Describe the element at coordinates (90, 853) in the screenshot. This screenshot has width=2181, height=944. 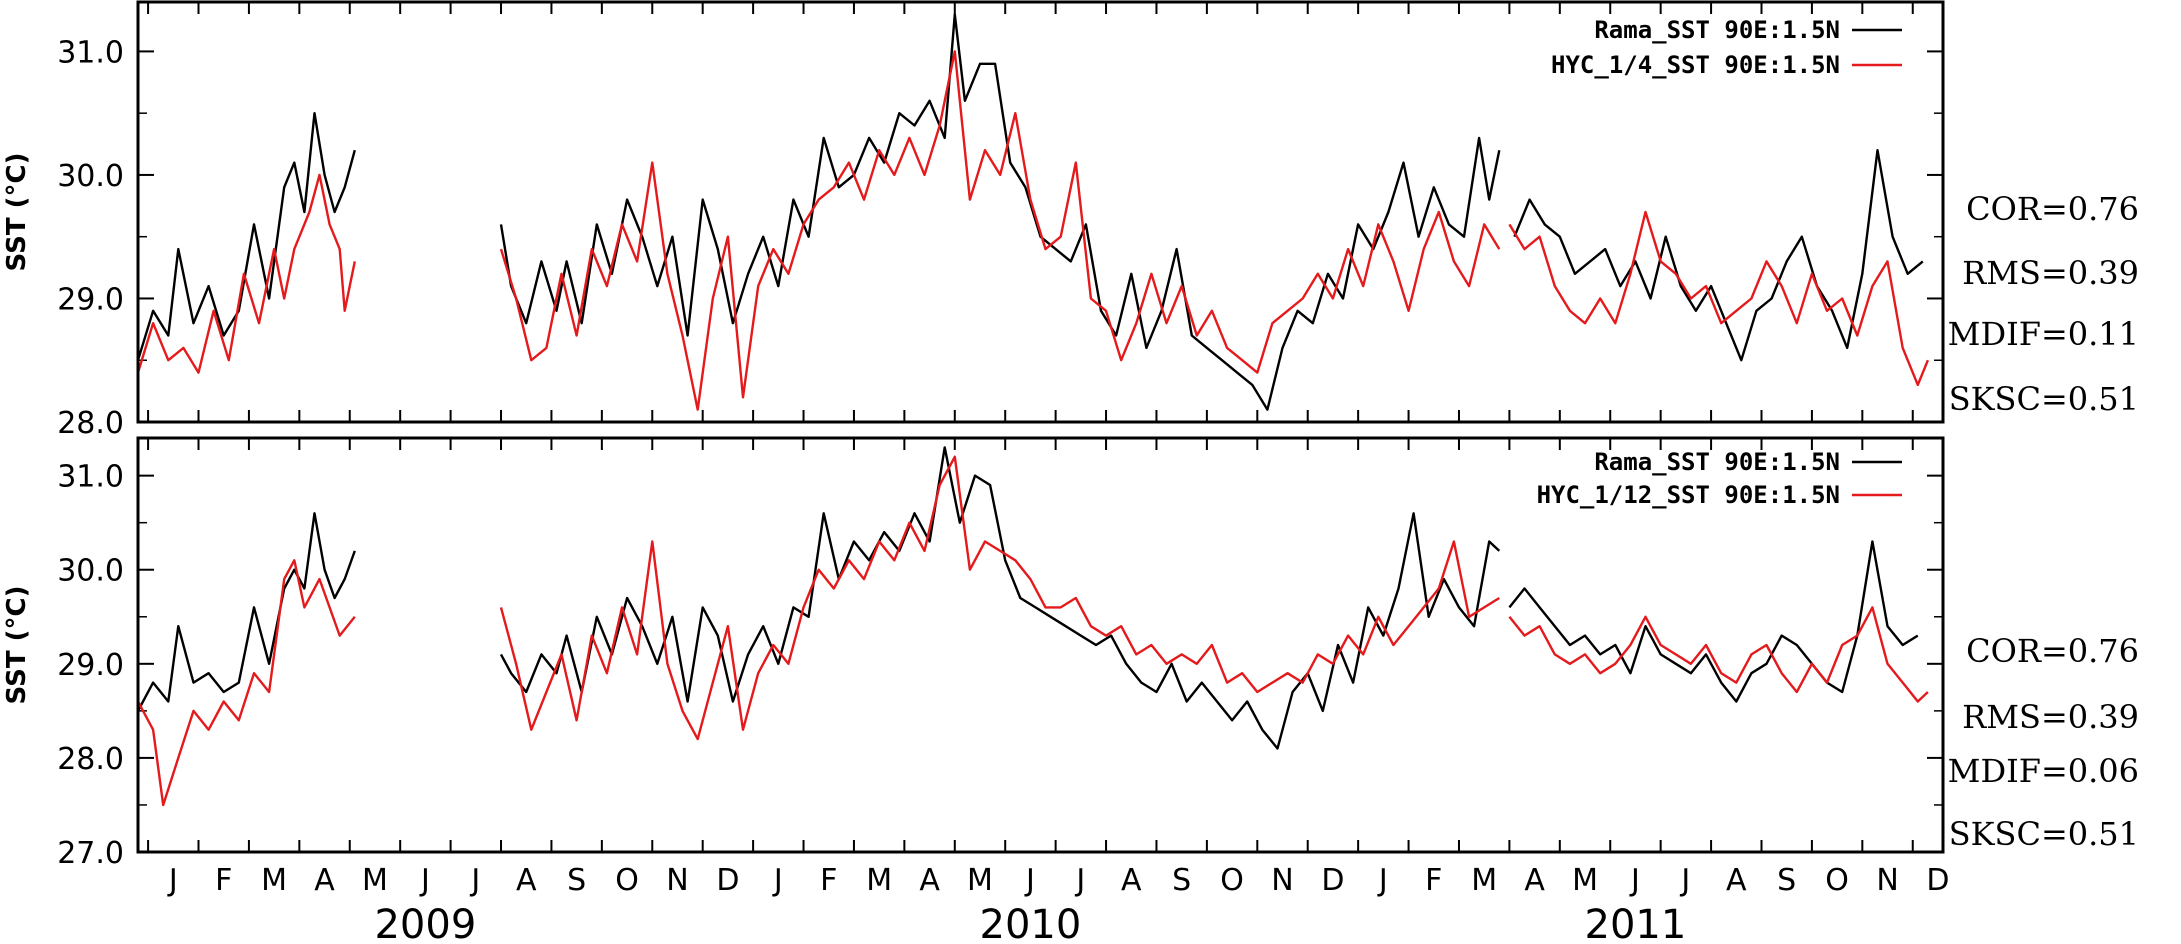
I see `y-tick-label: 27.0` at that location.